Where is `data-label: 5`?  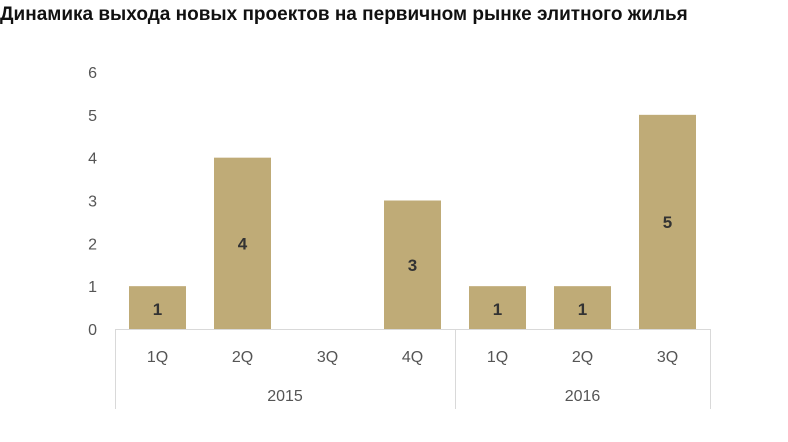 data-label: 5 is located at coordinates (667, 222).